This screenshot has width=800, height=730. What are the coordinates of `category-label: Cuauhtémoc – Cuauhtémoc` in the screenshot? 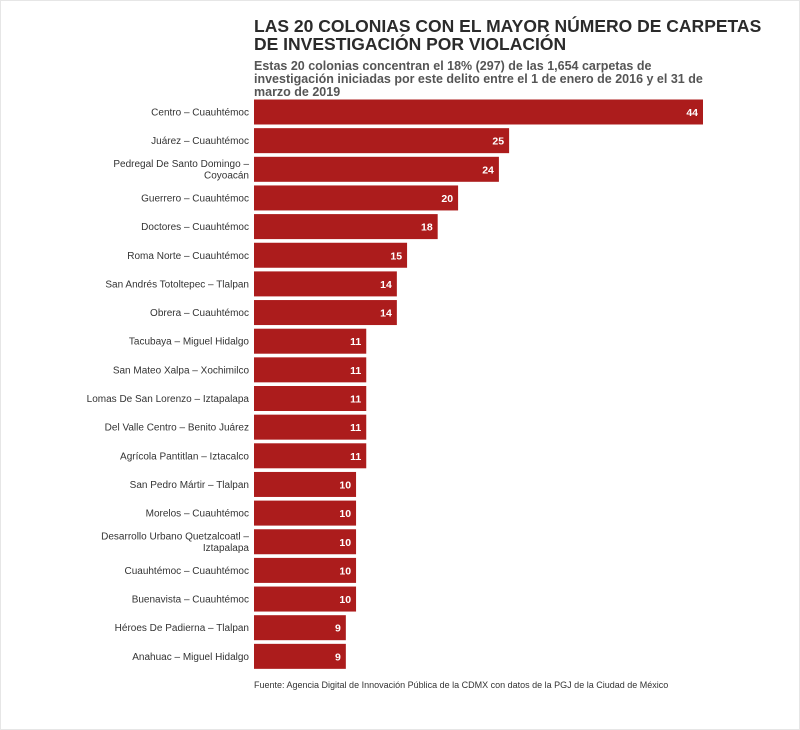 It's located at (186, 571).